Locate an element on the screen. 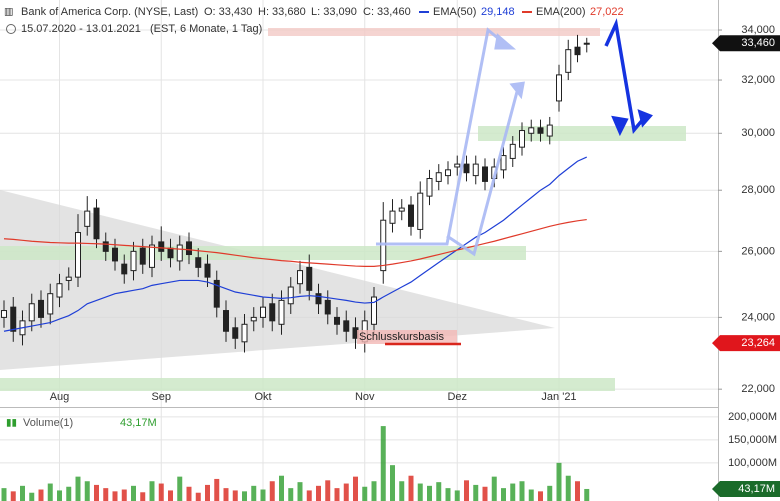 This screenshot has width=780, height=501. x-tick-label: Sep is located at coordinates (161, 397).